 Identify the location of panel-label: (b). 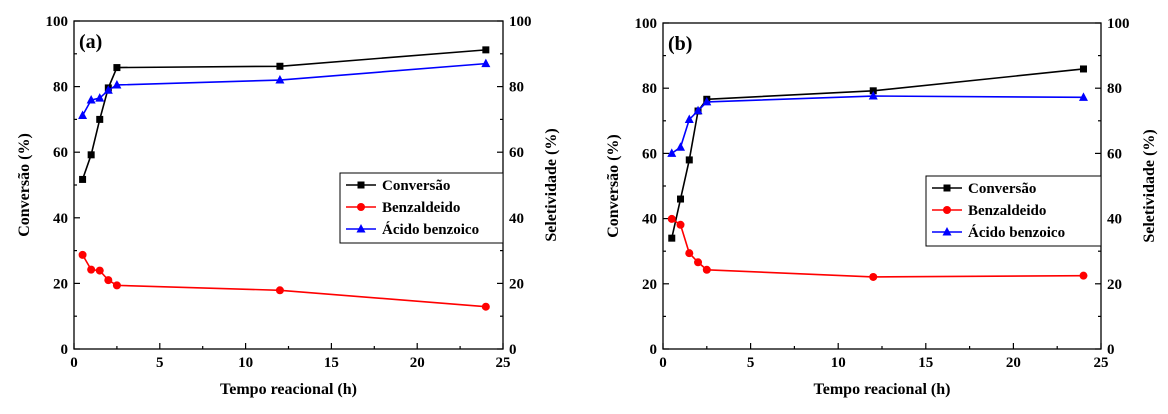
(680, 44).